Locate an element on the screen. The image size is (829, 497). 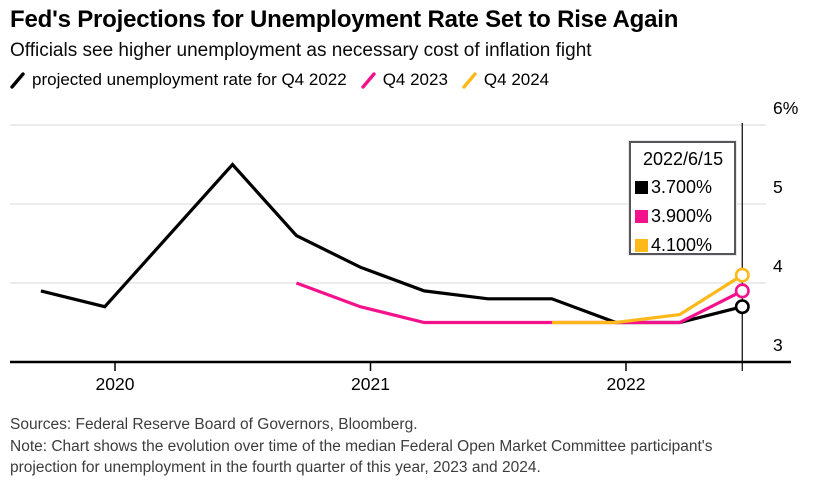
y-axis-label: 3 is located at coordinates (778, 345).